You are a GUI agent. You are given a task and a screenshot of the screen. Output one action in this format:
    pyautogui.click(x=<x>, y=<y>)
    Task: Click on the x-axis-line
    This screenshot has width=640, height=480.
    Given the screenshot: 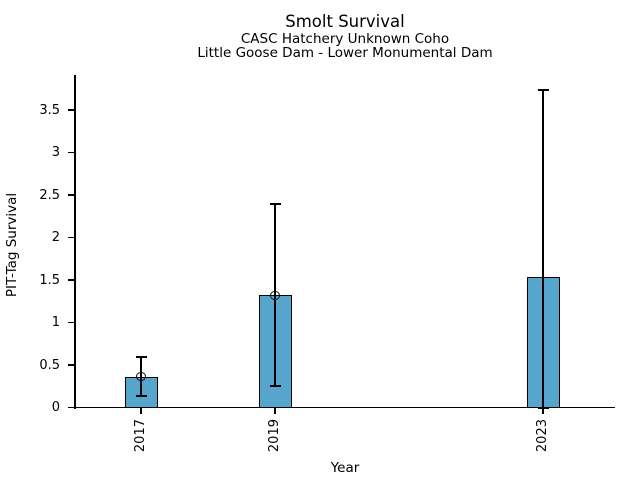 What is the action you would take?
    pyautogui.click(x=344, y=407)
    